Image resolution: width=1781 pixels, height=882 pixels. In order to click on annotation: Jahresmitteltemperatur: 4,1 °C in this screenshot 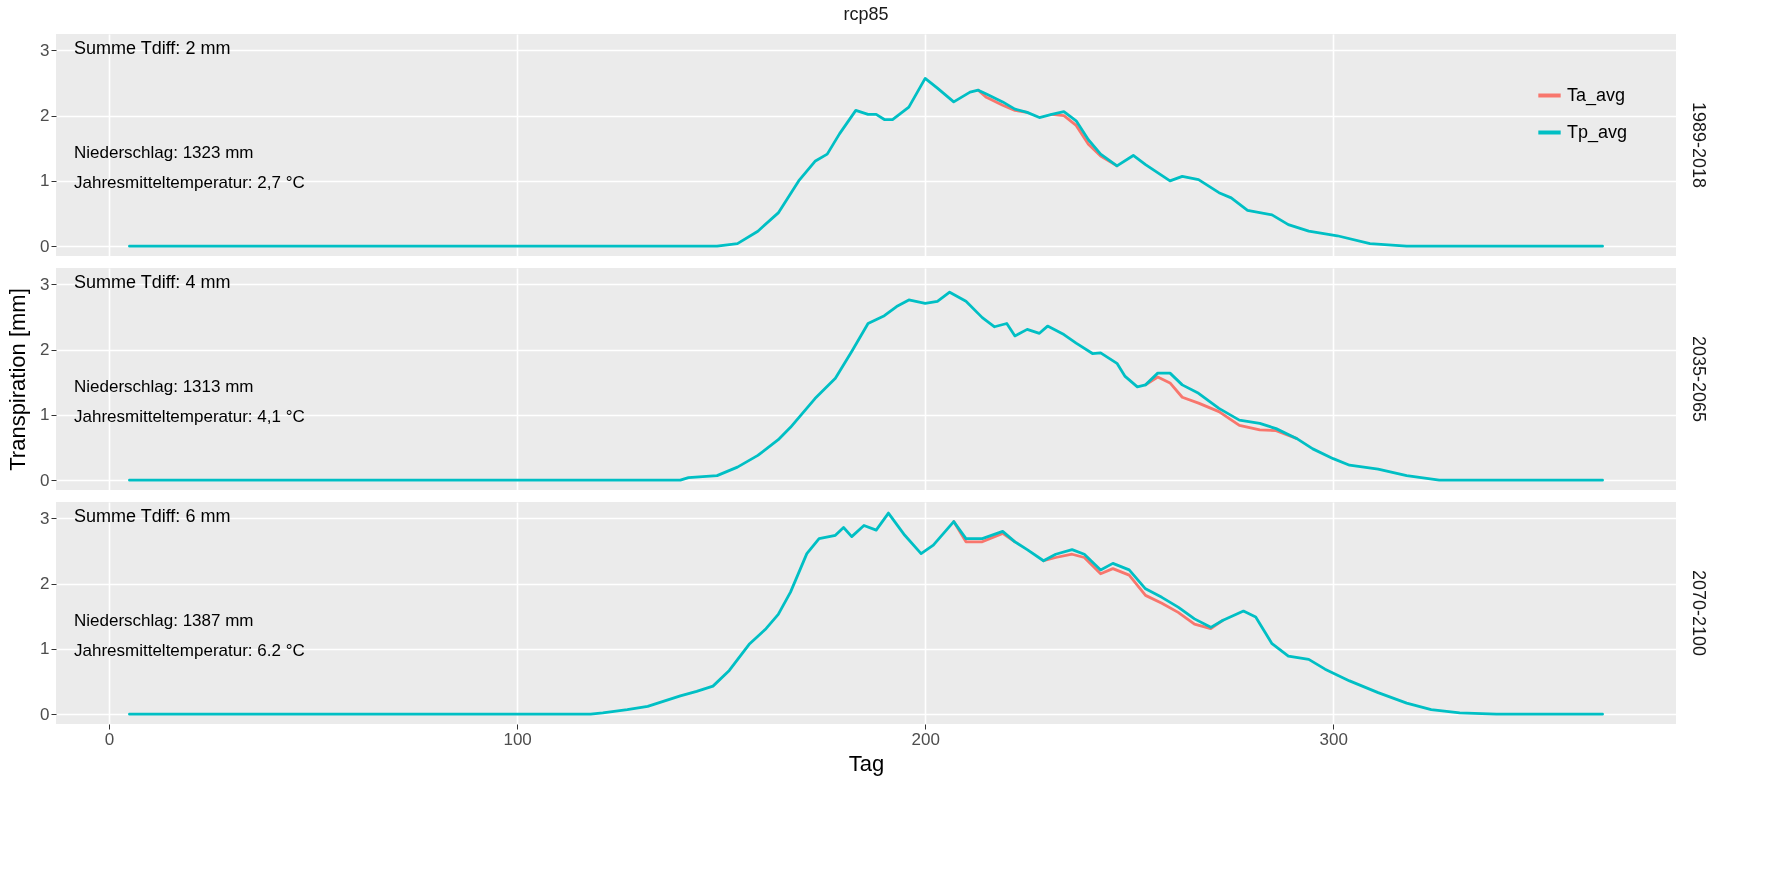, I will do `click(189, 416)`.